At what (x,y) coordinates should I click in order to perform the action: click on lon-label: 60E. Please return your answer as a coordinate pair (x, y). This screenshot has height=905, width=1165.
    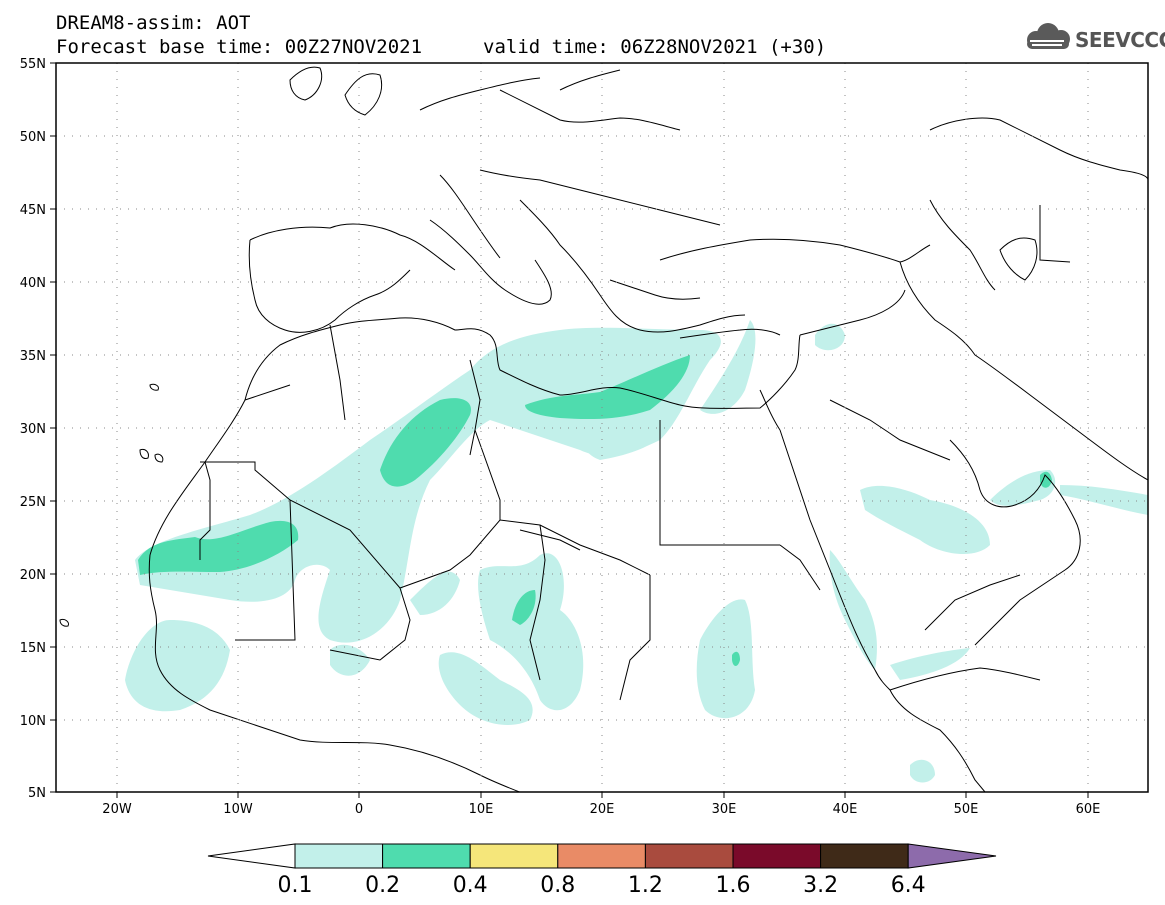
    Looking at the image, I should click on (1088, 809).